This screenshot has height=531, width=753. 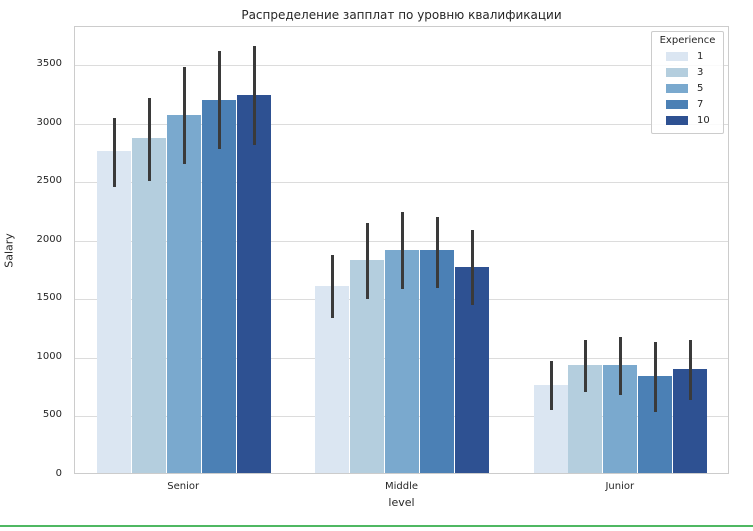 I want to click on legend-row-exp1: 1, so click(x=687, y=56).